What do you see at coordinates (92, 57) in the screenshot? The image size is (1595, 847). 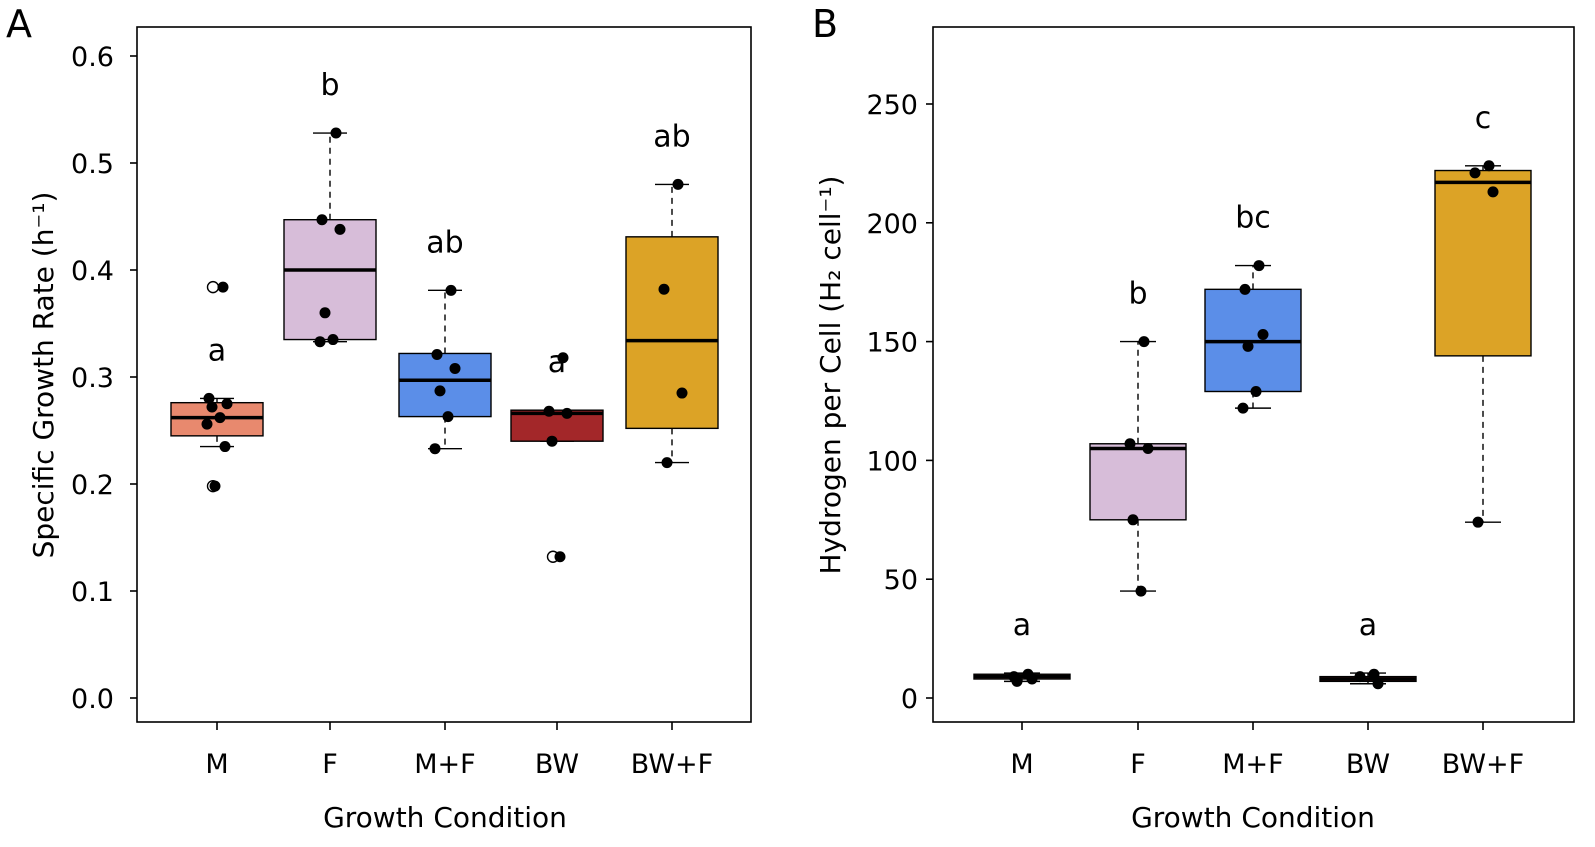 I see `y-tick-label: 0.6` at bounding box center [92, 57].